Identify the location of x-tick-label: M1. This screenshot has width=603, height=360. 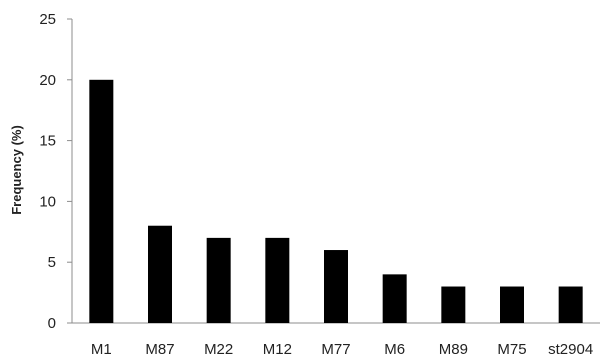
(101, 349).